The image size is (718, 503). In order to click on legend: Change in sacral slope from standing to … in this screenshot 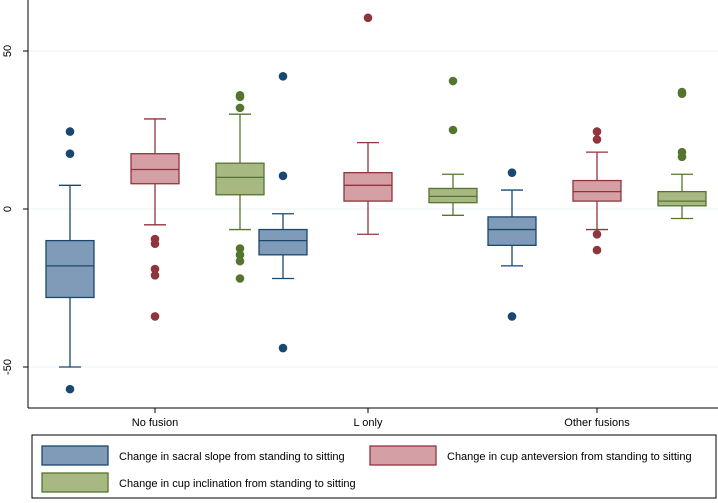, I will do `click(374, 466)`.